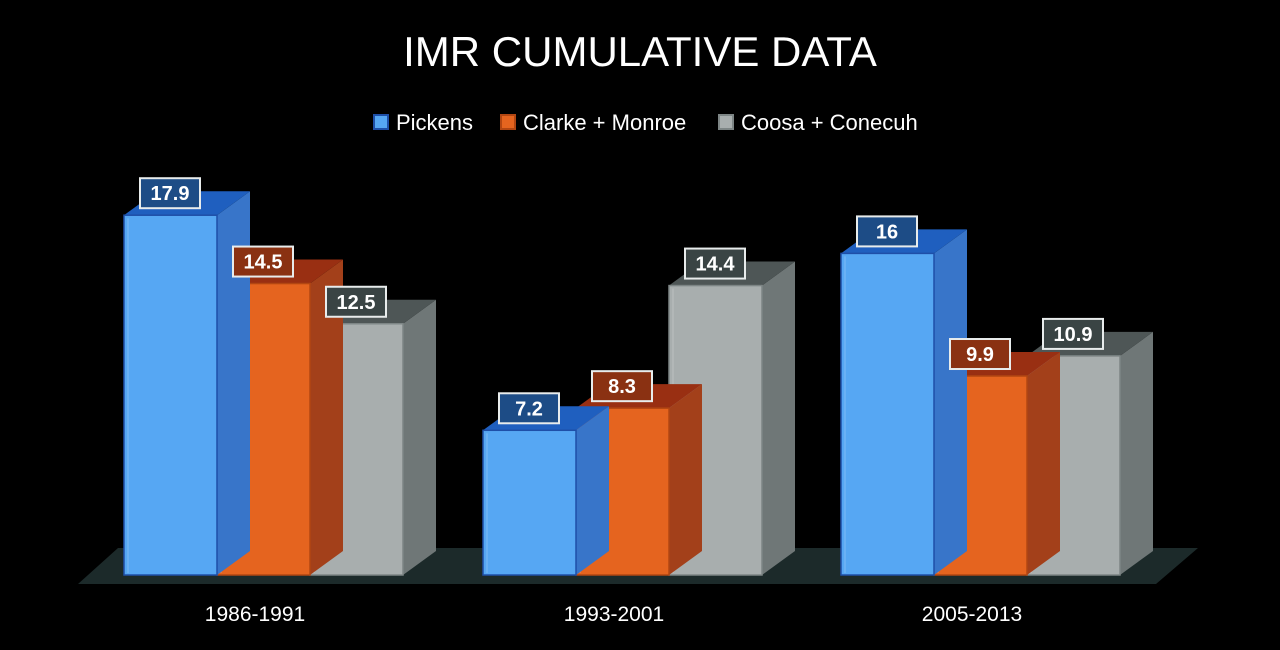 Image resolution: width=1280 pixels, height=650 pixels. What do you see at coordinates (604, 122) in the screenshot?
I see `legend-label-2: Clarke + Monroe` at bounding box center [604, 122].